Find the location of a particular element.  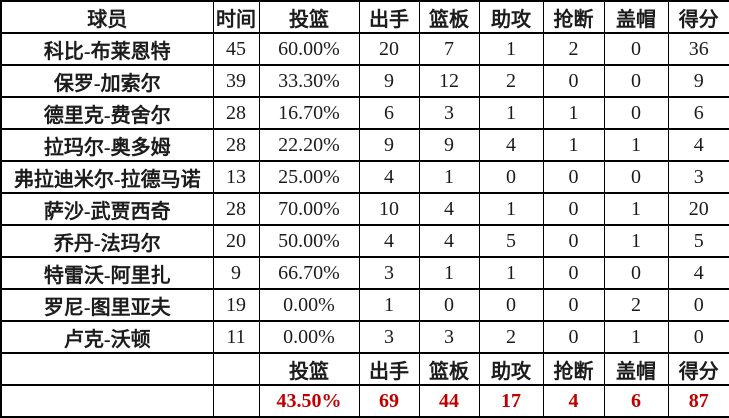

stat-cell-time: 20 is located at coordinates (236, 241).